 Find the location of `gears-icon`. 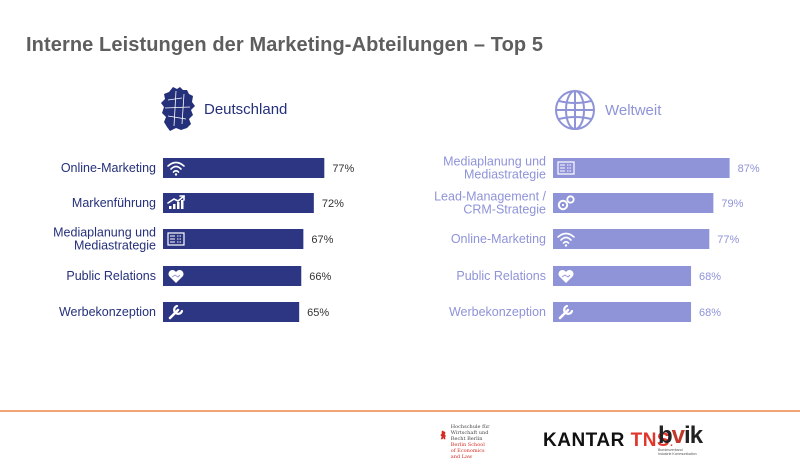

gears-icon is located at coordinates (566, 203).